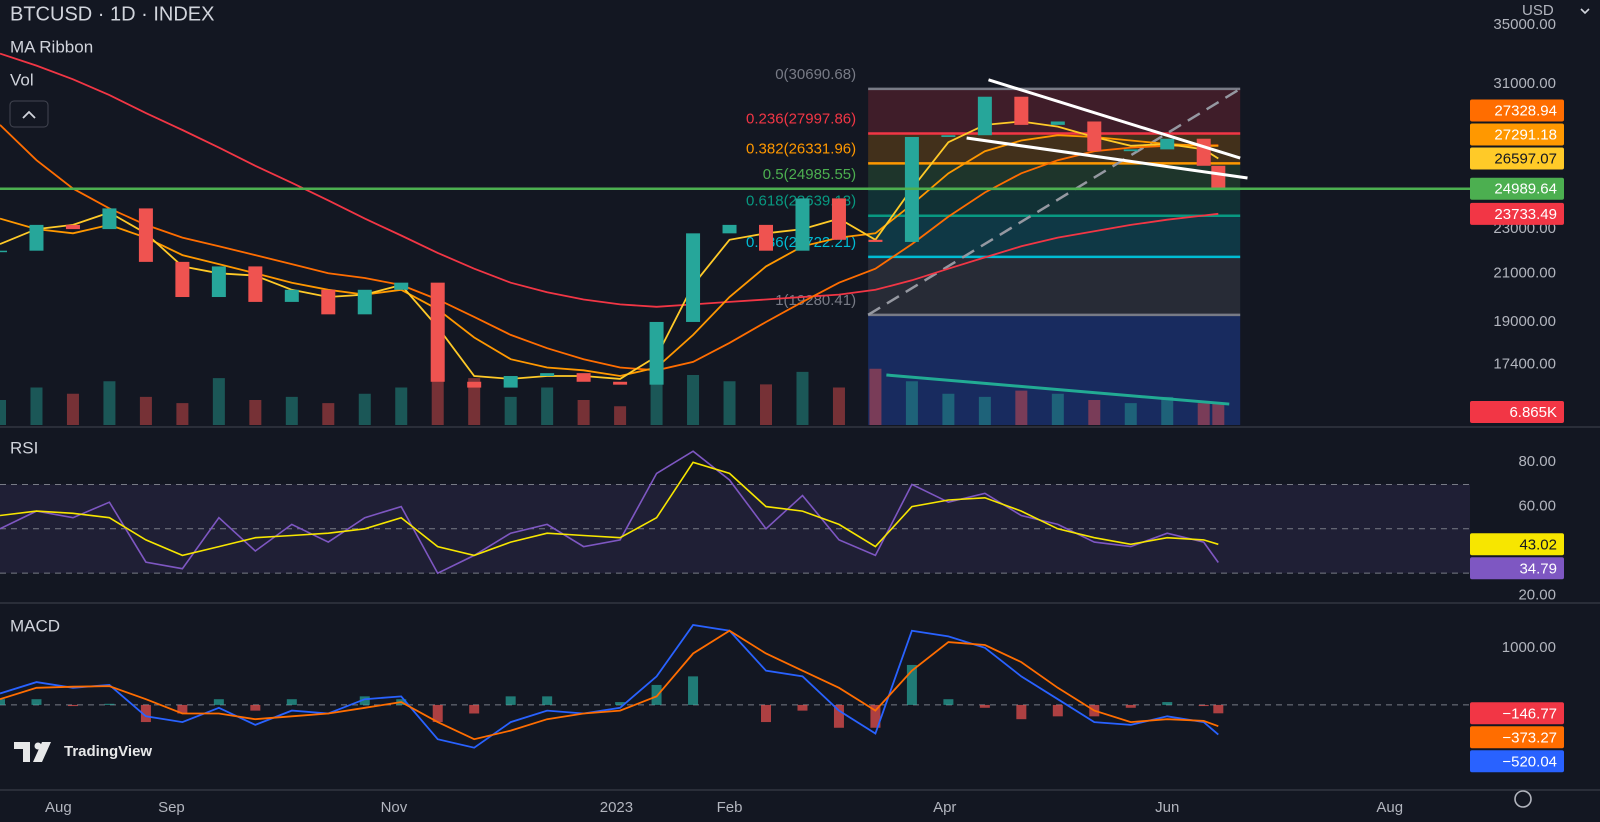 The image size is (1600, 822). Describe the element at coordinates (22, 79) in the screenshot. I see `indicator-name: Vol` at that location.